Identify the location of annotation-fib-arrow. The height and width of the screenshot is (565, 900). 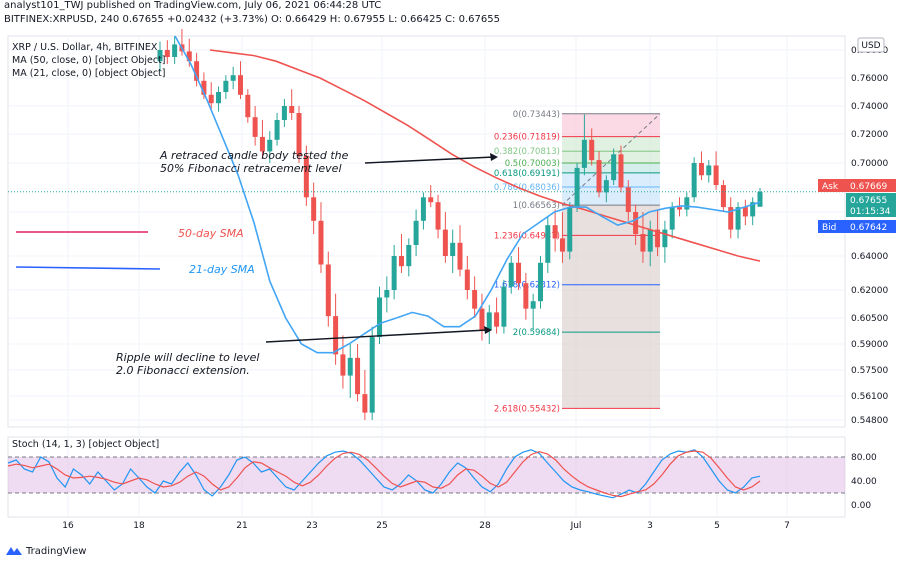
(429, 160).